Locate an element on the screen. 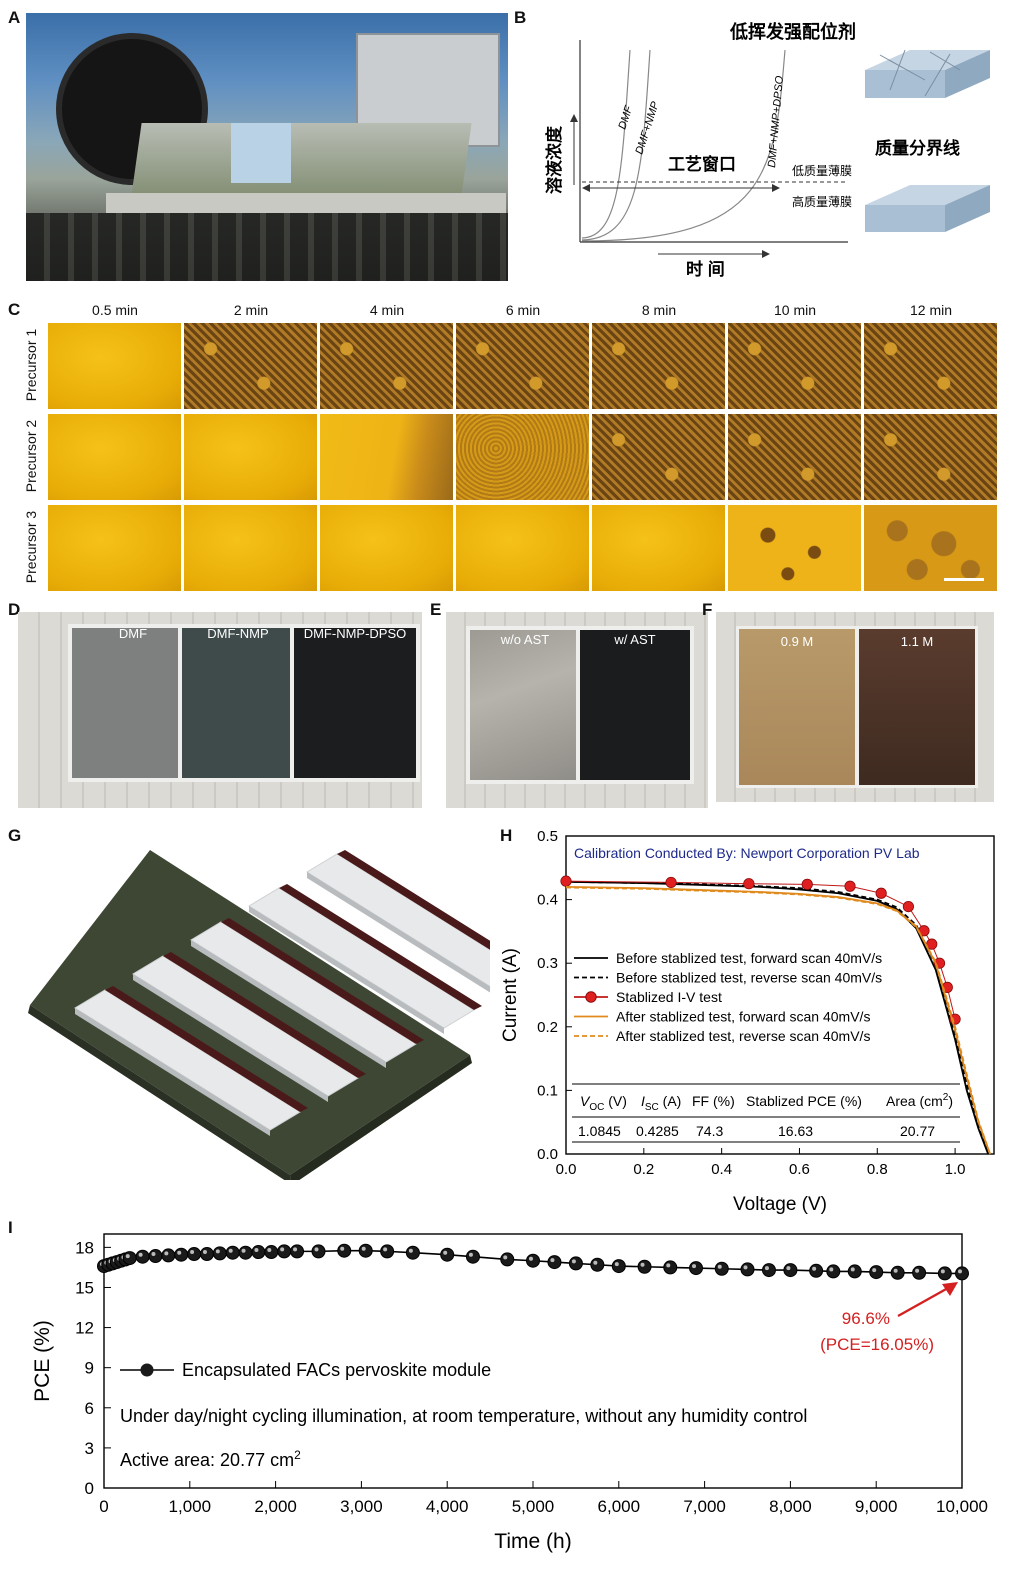 Image resolution: width=1024 pixels, height=1582 pixels. precursor-label: Precursor 1 is located at coordinates (31, 365).